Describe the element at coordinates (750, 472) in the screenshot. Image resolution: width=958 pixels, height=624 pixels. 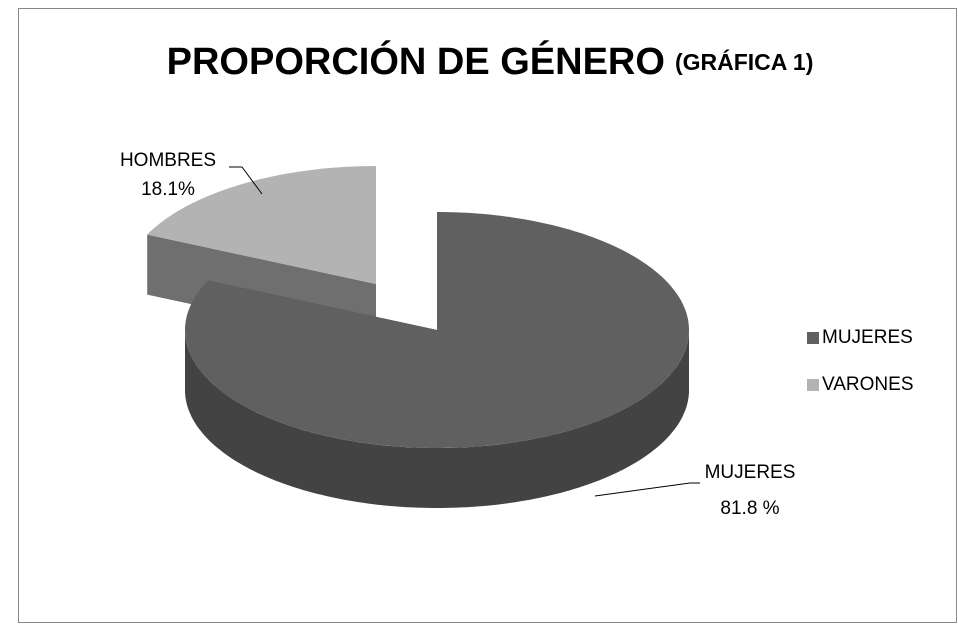
I see `data-label-name: MUJERES` at that location.